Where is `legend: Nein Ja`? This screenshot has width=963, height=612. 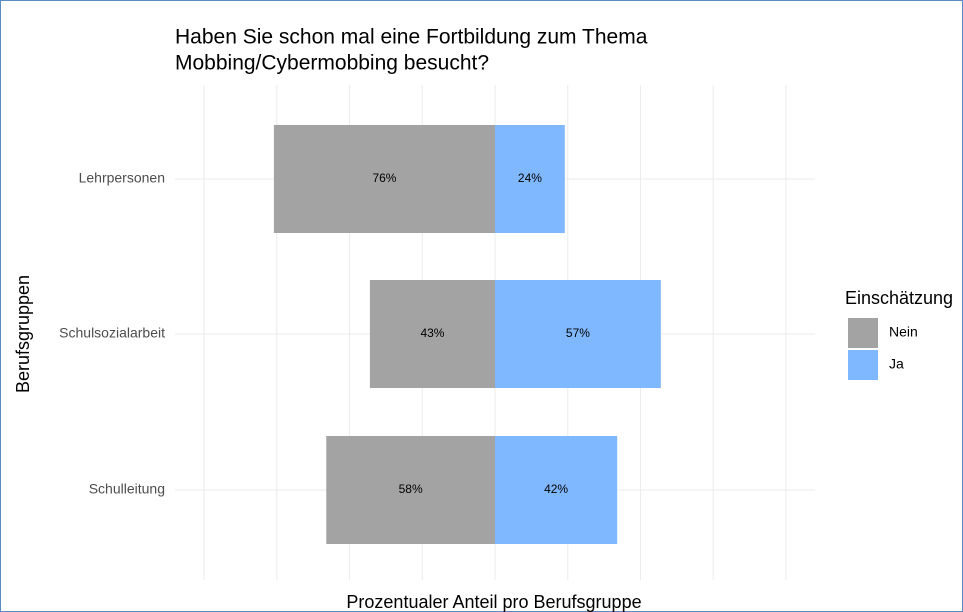 legend: Nein Ja is located at coordinates (883, 349).